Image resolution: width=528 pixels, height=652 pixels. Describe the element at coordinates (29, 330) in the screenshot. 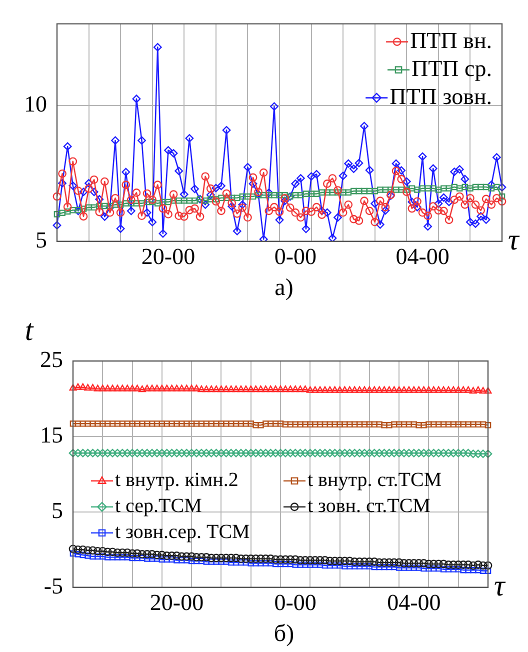

I see `y-axis-title: t` at that location.